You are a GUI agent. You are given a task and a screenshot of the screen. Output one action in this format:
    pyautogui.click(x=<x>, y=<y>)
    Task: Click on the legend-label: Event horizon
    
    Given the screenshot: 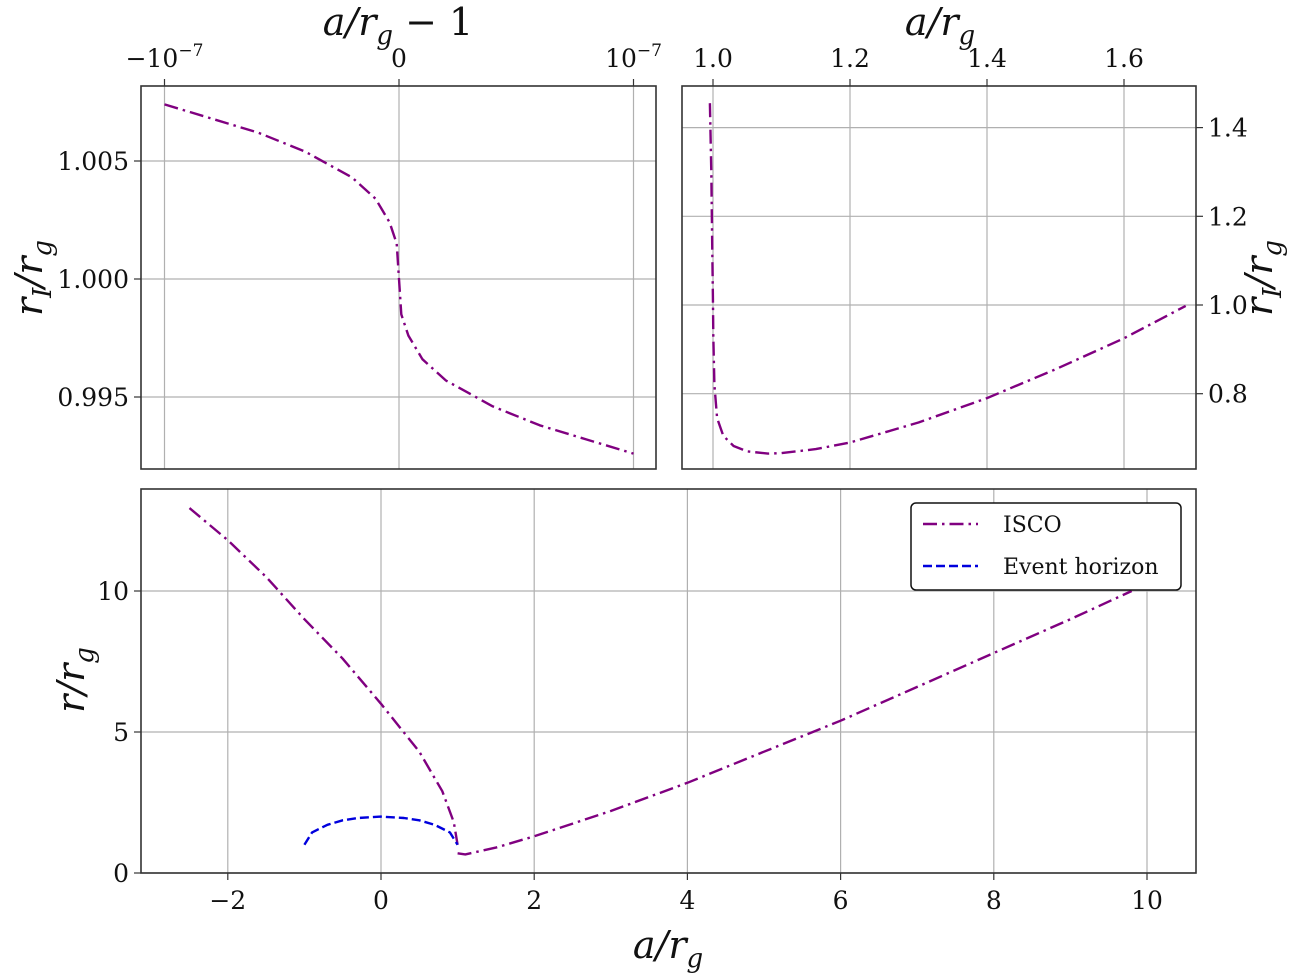 What is the action you would take?
    pyautogui.click(x=1080, y=567)
    